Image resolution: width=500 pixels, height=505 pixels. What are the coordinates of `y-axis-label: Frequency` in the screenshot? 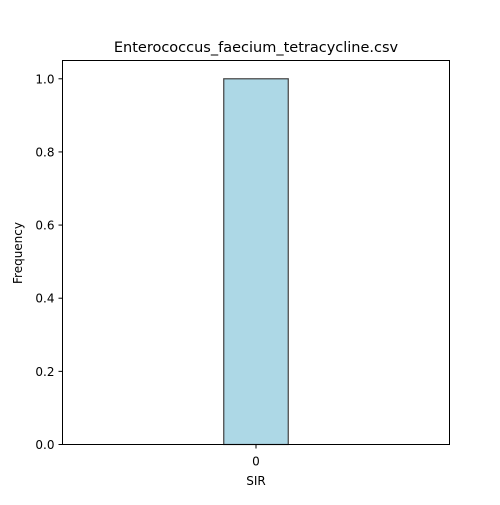 It's located at (18, 253).